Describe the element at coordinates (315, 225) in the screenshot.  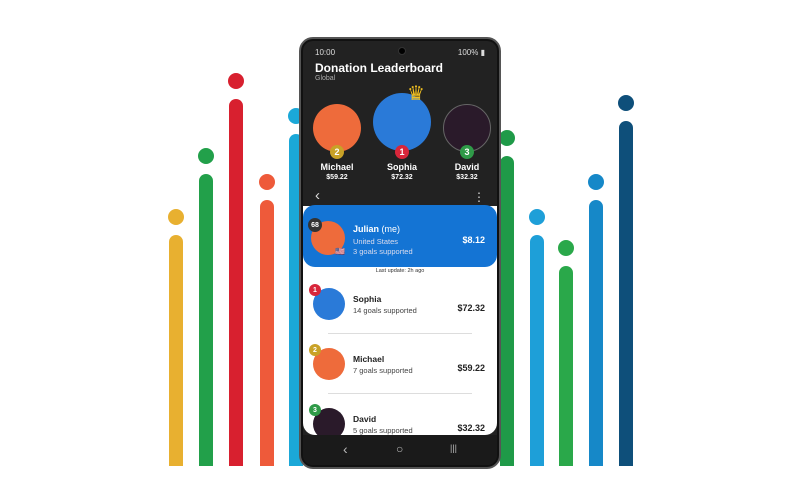
I see `rank-badge: 68` at that location.